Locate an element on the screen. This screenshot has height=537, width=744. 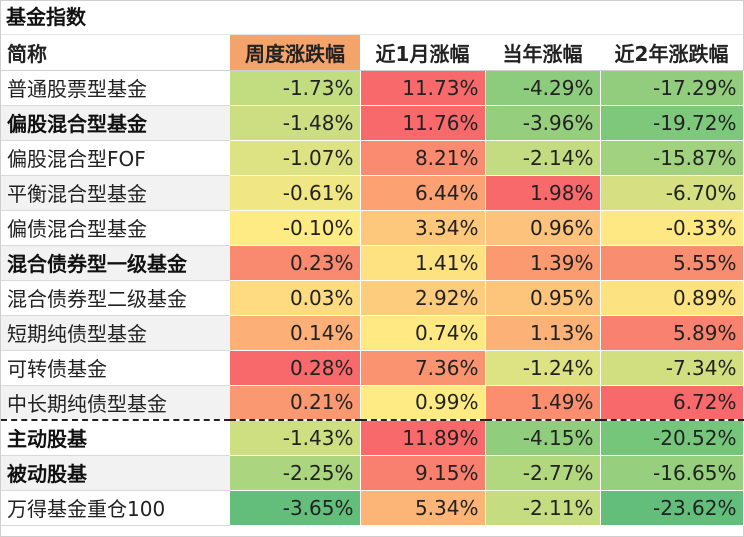
header-2y-change: 近2年涨跌幅 is located at coordinates (671, 53).